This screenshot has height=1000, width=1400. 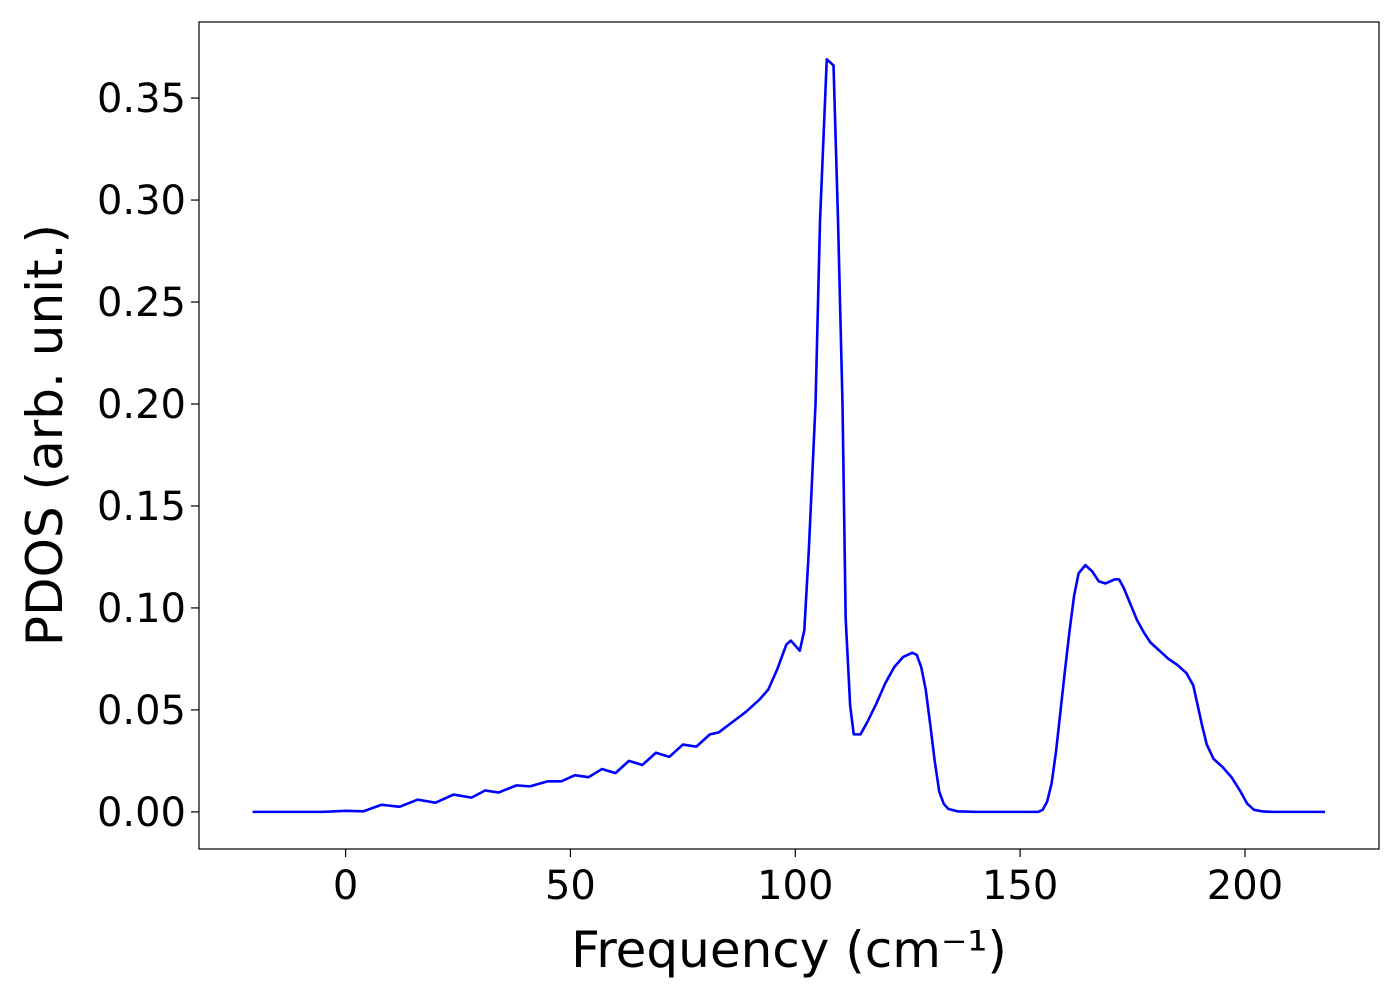 What do you see at coordinates (141, 813) in the screenshot?
I see `y-tick-label: 0.00` at bounding box center [141, 813].